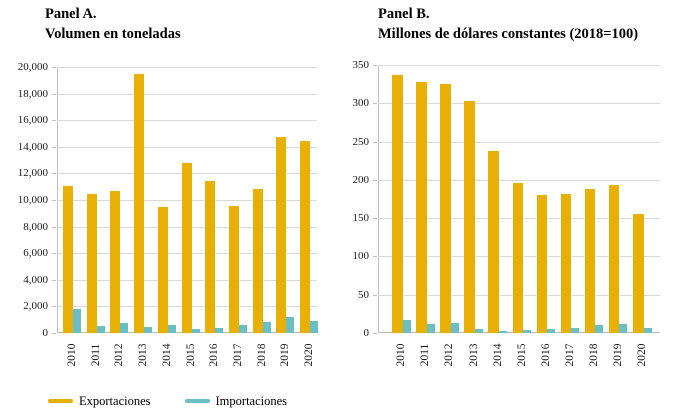 The image size is (679, 412). What do you see at coordinates (397, 203) in the screenshot?
I see `bar-exportaciones-2010` at bounding box center [397, 203].